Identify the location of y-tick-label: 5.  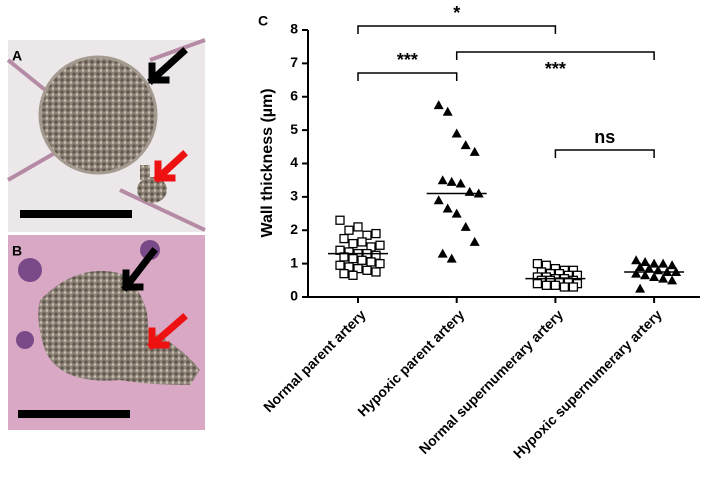
(294, 129).